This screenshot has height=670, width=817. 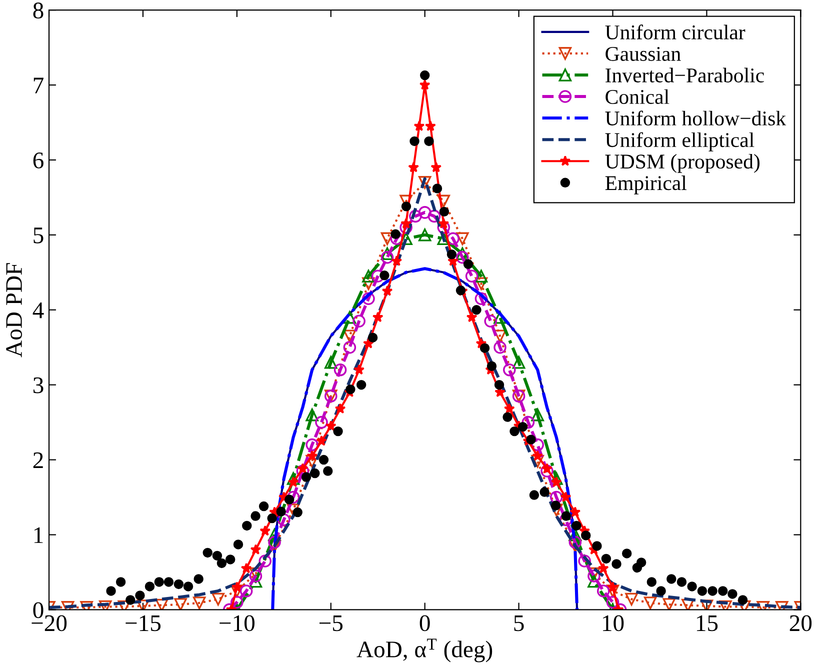 What do you see at coordinates (638, 96) in the screenshot?
I see `legend-label: Conical` at bounding box center [638, 96].